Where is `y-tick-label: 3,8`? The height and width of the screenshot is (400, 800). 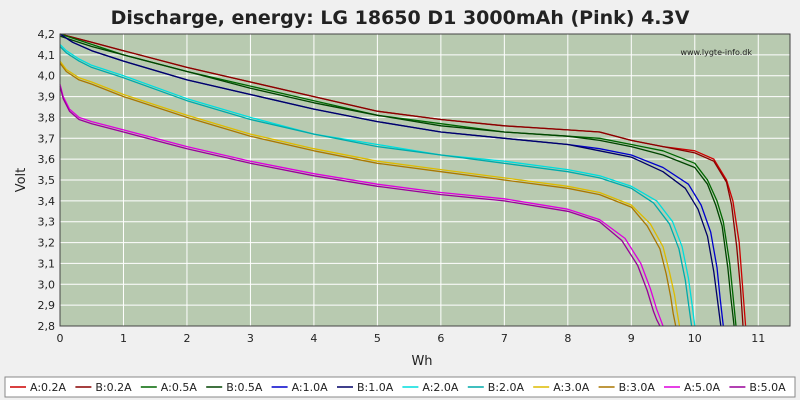
y-tick-label: 3,8 is located at coordinates (47, 117).